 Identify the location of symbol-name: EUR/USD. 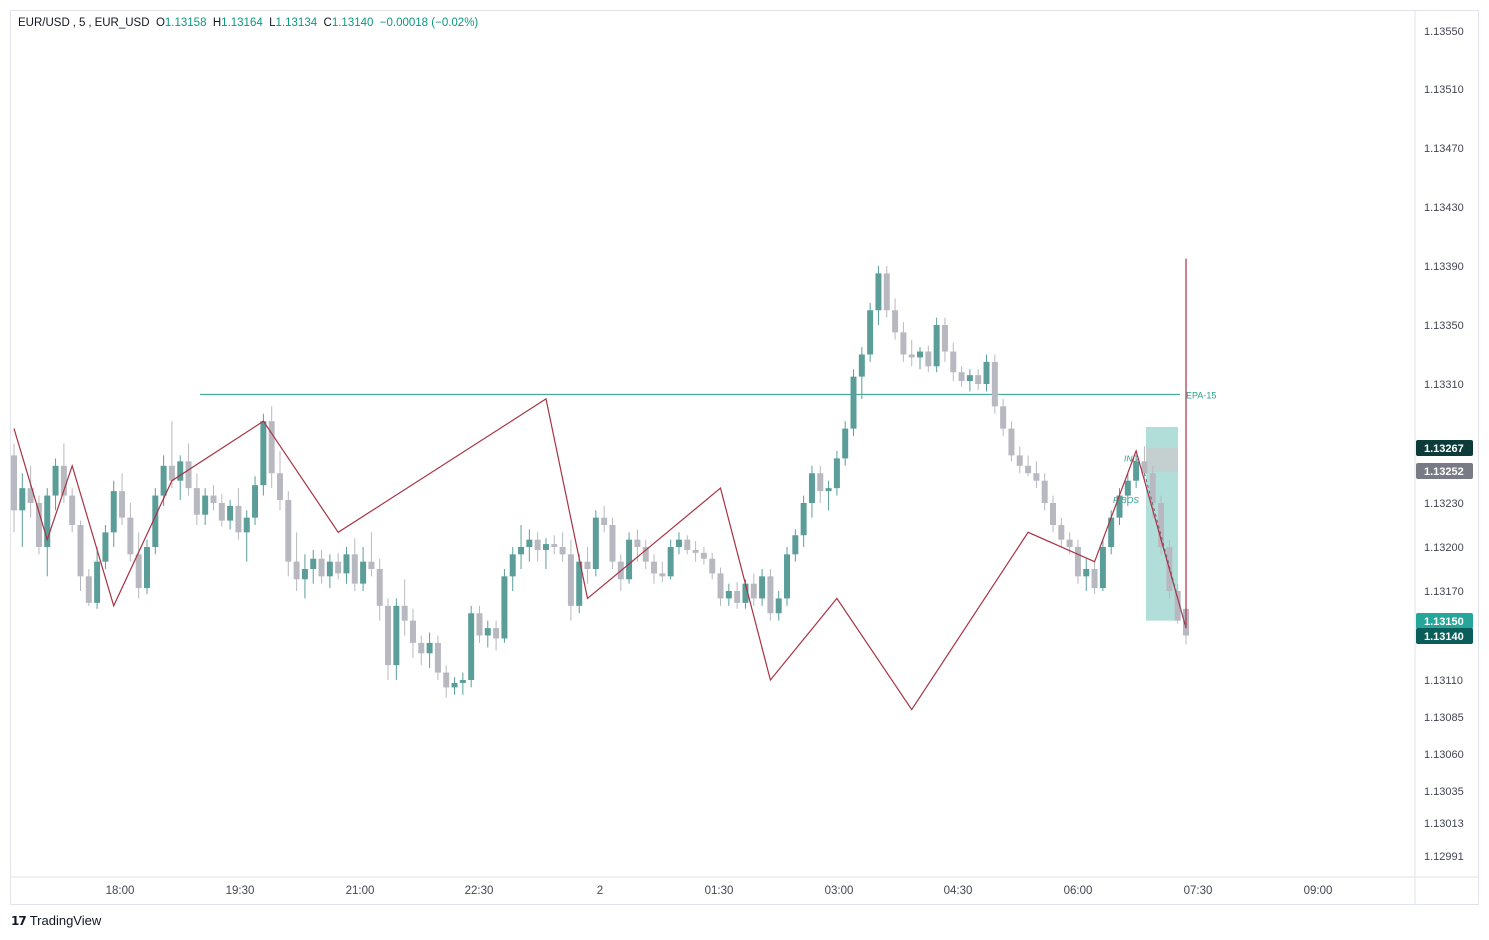
(44, 23).